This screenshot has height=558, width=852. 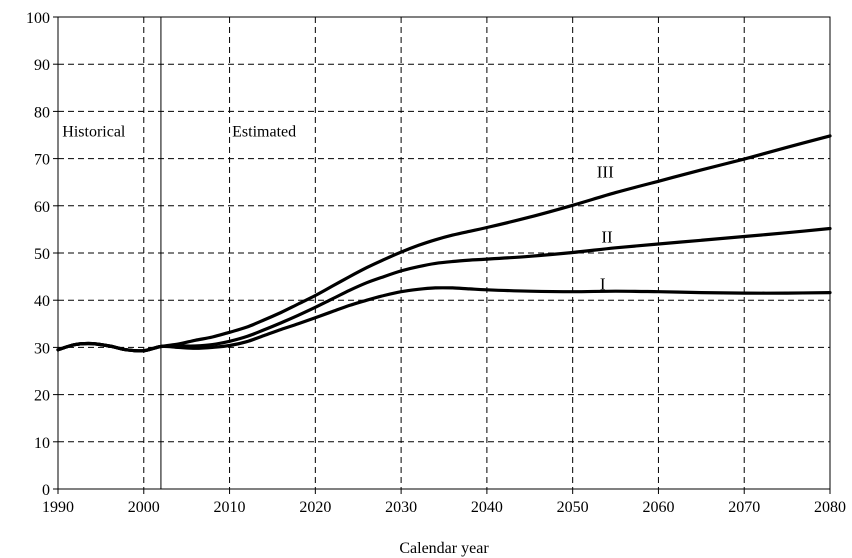 What do you see at coordinates (603, 284) in the screenshot?
I see `series-label-i: I` at bounding box center [603, 284].